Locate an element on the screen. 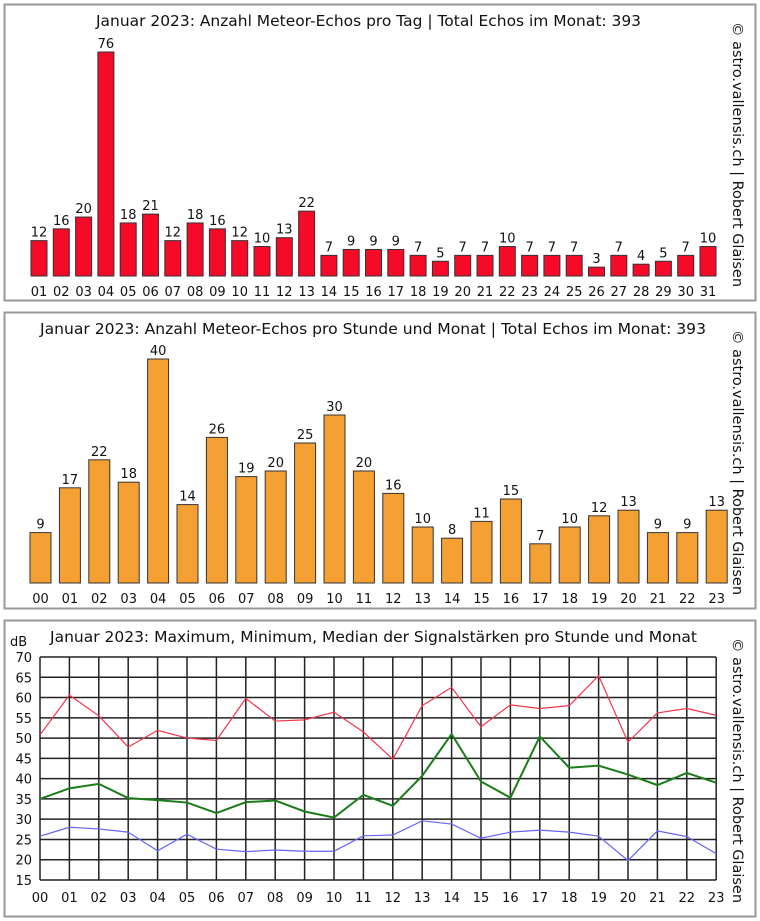 The image size is (760, 921). x-tick-label: 03 is located at coordinates (83, 292).